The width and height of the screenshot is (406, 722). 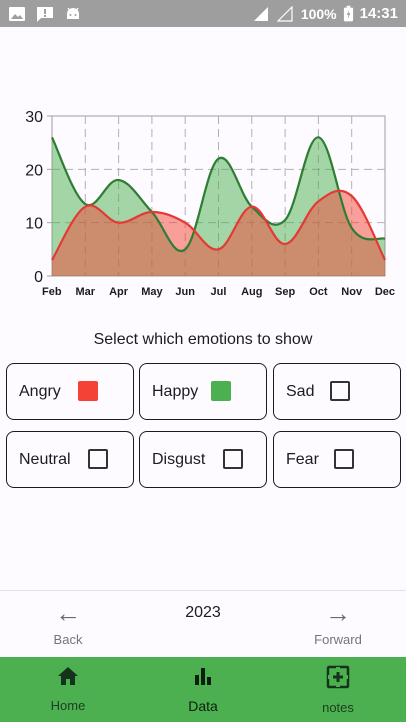 What do you see at coordinates (179, 459) in the screenshot?
I see `emotion-label: Disgust` at bounding box center [179, 459].